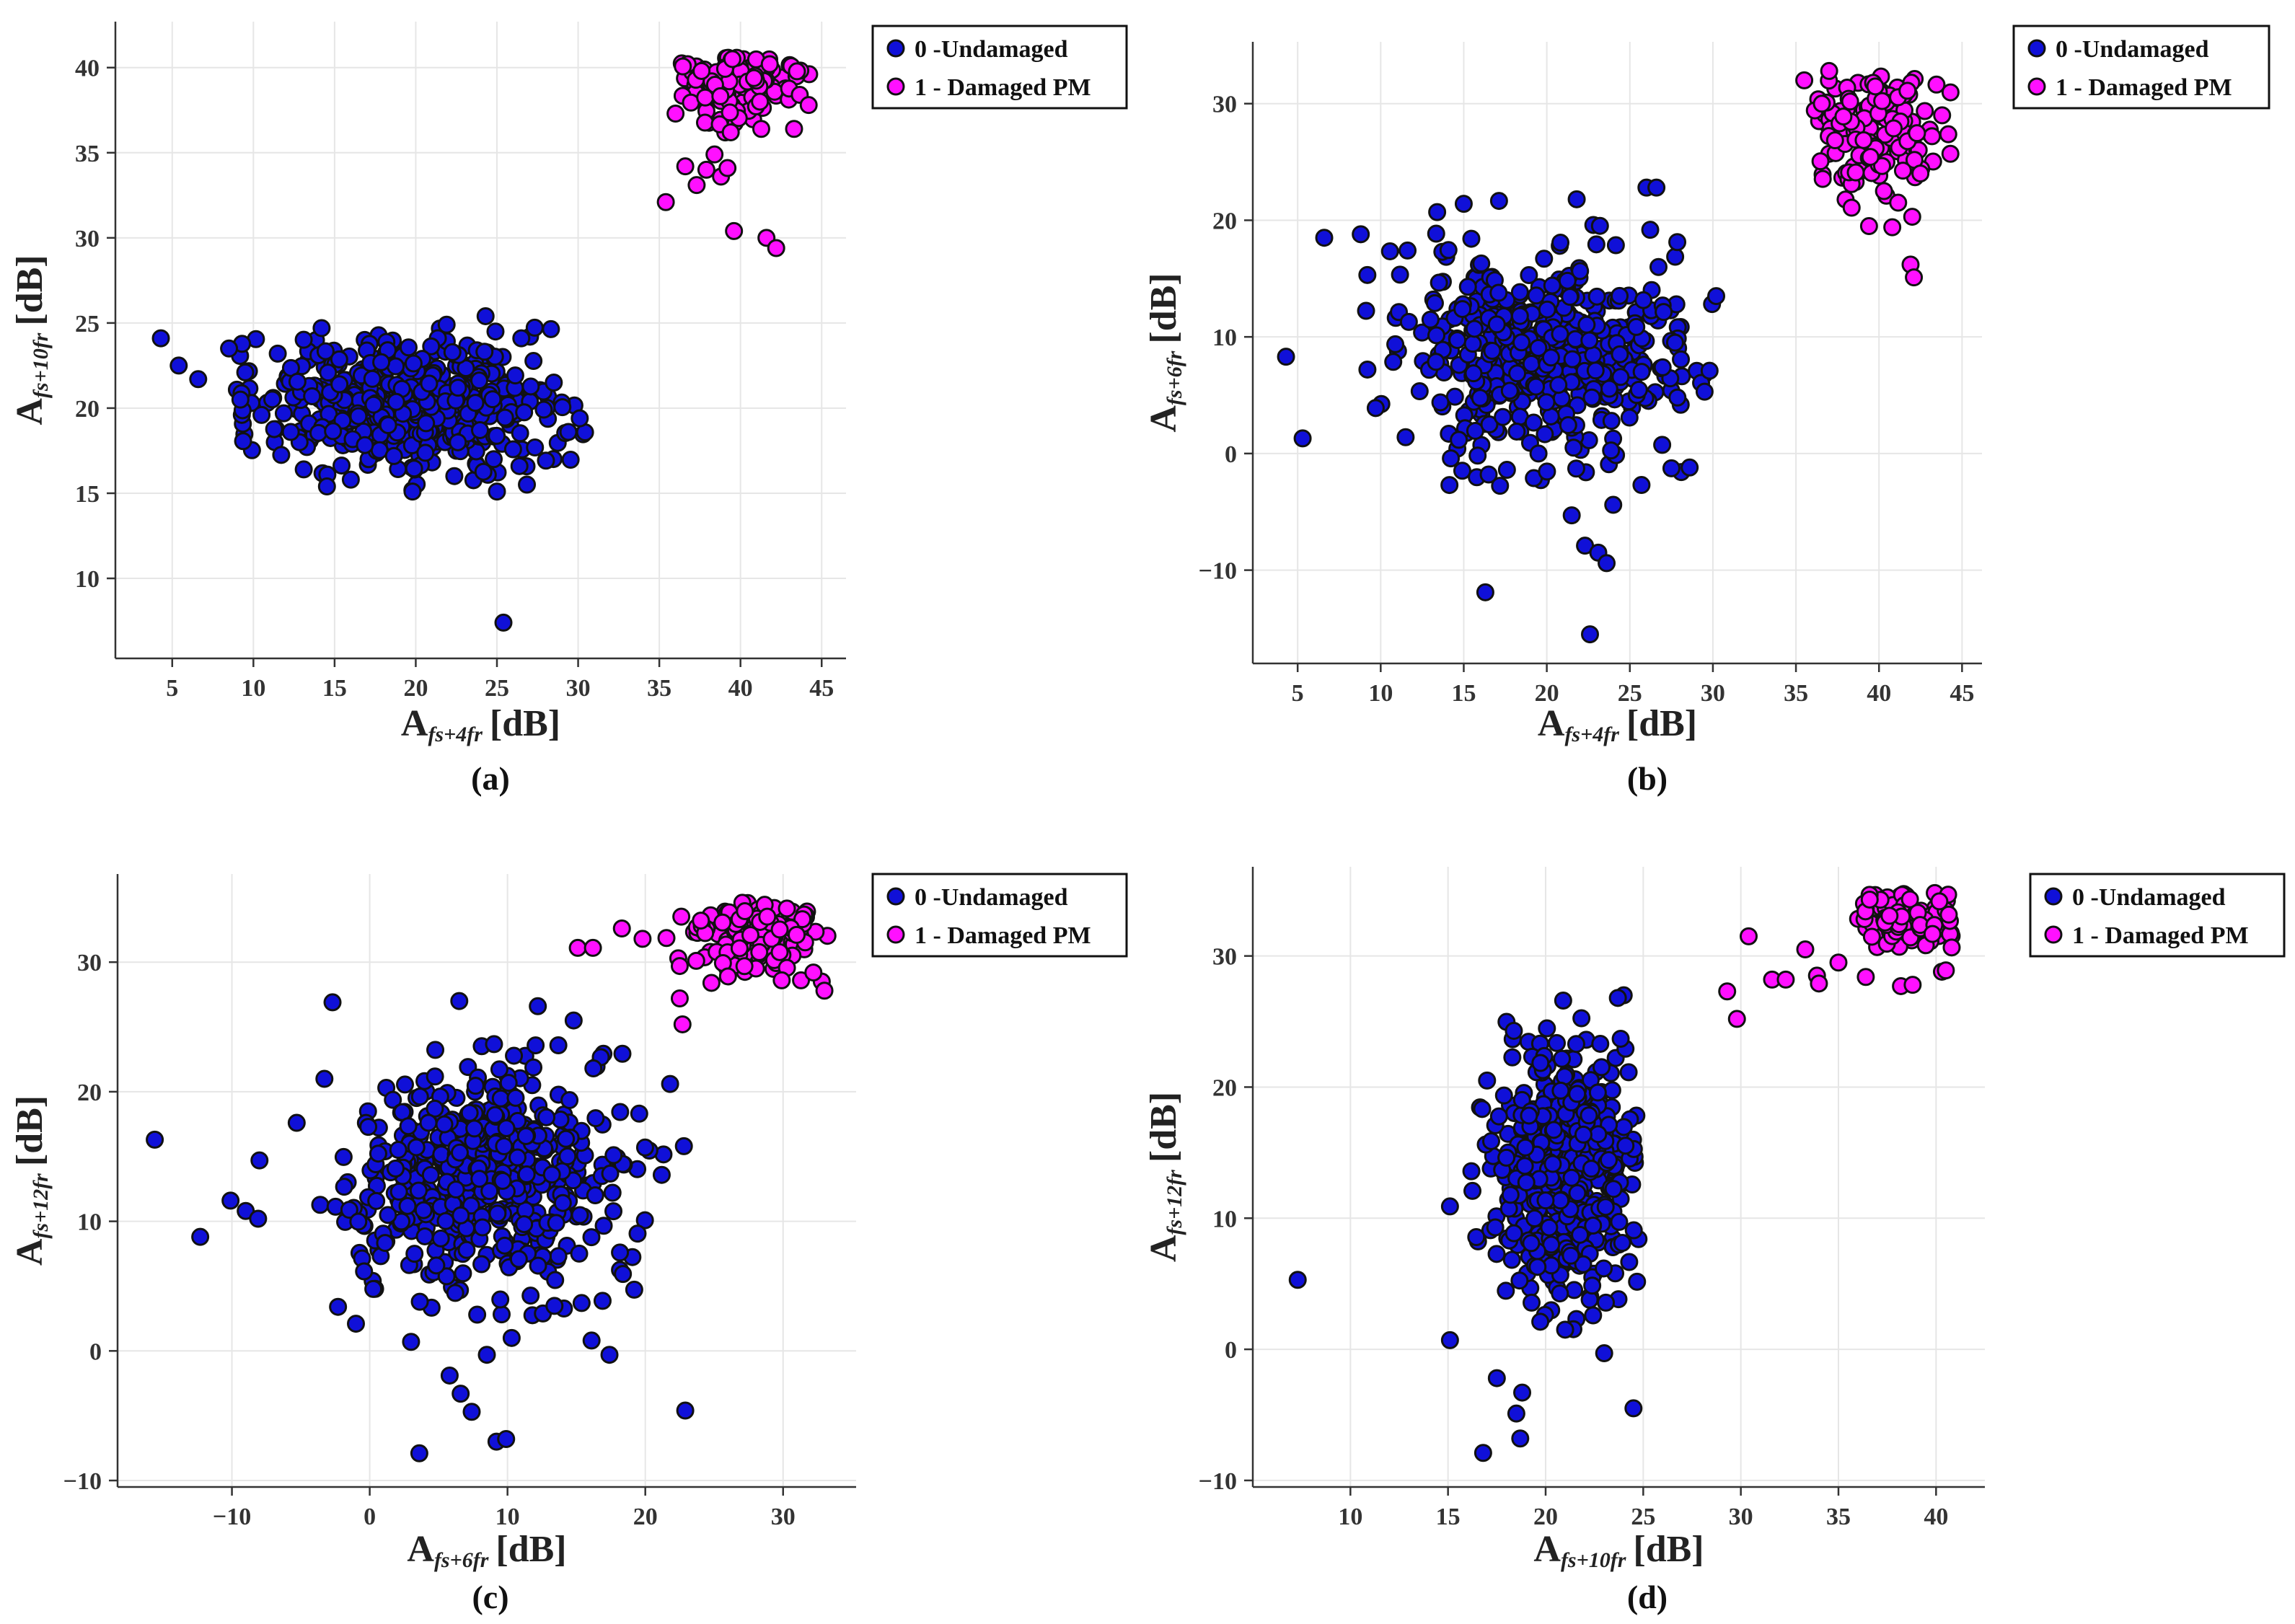 This screenshot has width=2295, height=1624. Describe the element at coordinates (741, 688) in the screenshot. I see `x-tick-label: 40` at that location.